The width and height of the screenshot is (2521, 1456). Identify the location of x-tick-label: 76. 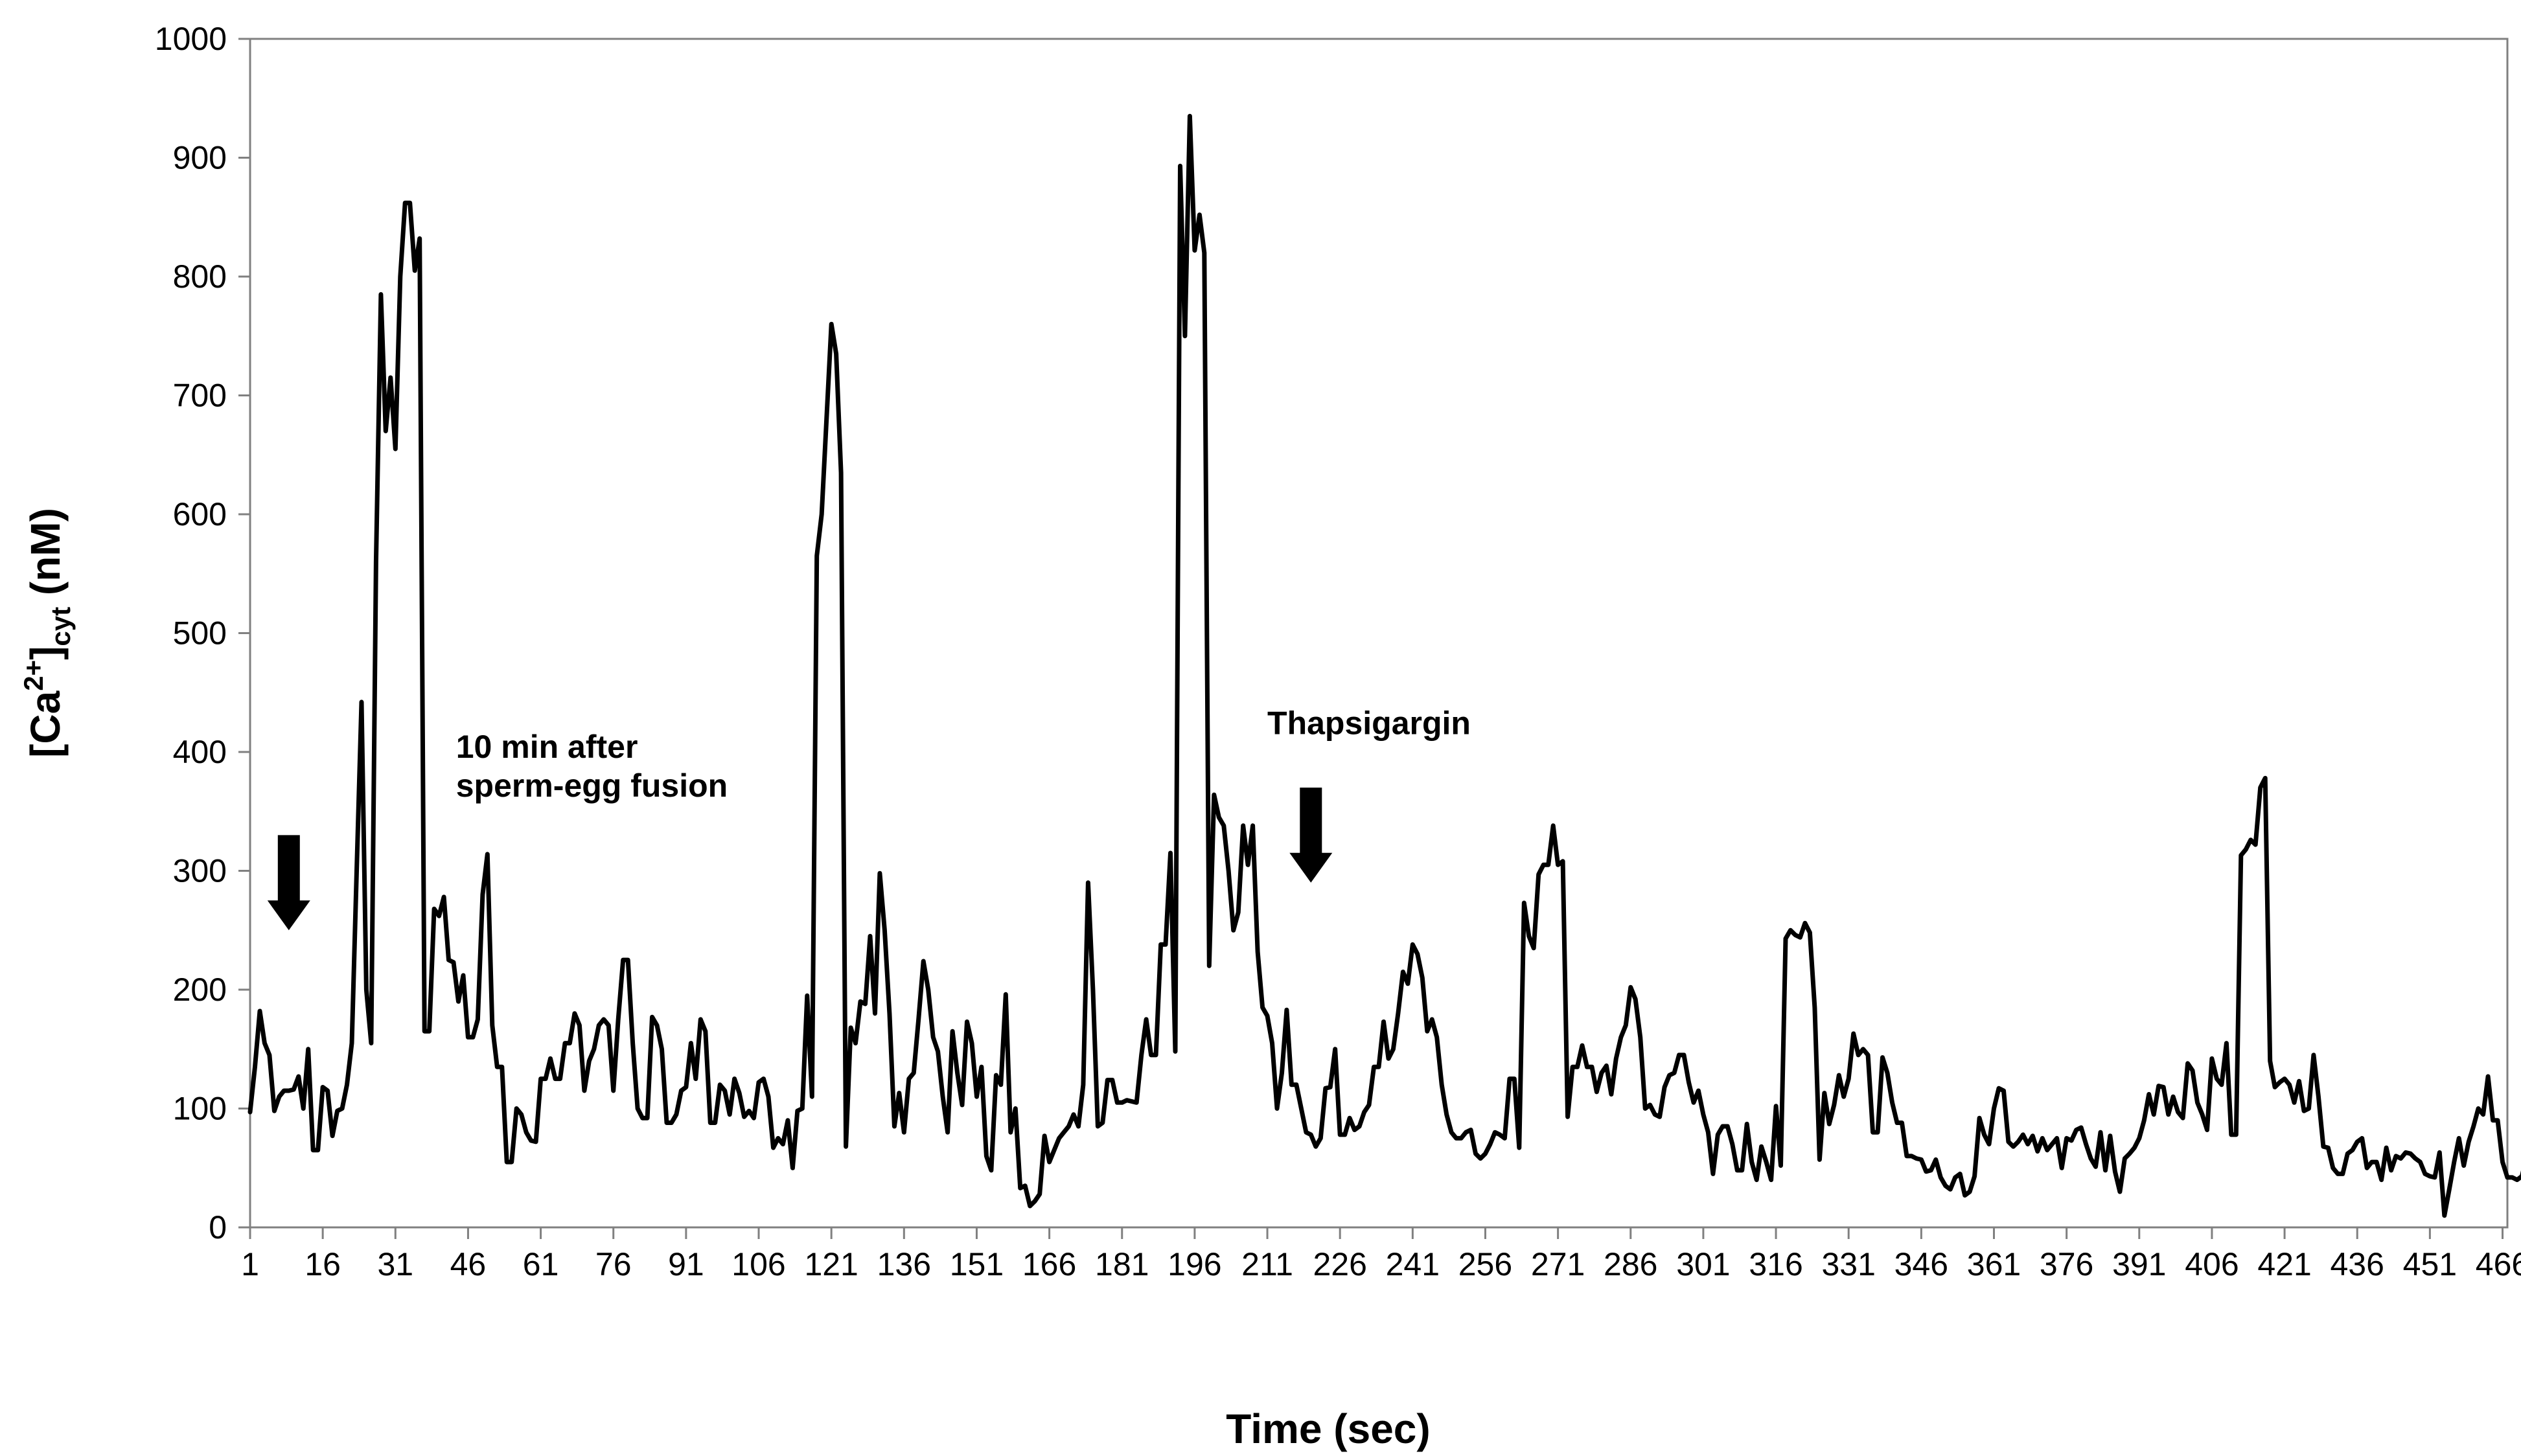
(613, 1264).